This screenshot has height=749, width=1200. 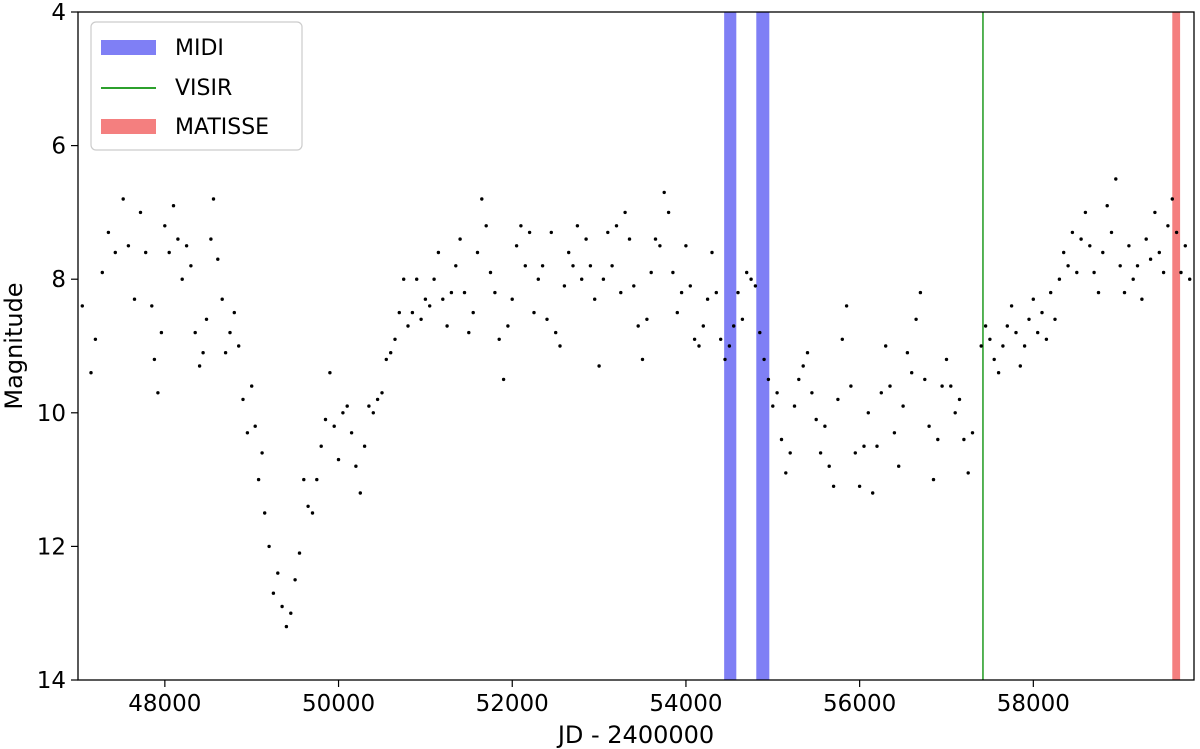 What do you see at coordinates (599, 698) in the screenshot?
I see `x-axis: 48000 50000 52000 54000 56000 58000` at bounding box center [599, 698].